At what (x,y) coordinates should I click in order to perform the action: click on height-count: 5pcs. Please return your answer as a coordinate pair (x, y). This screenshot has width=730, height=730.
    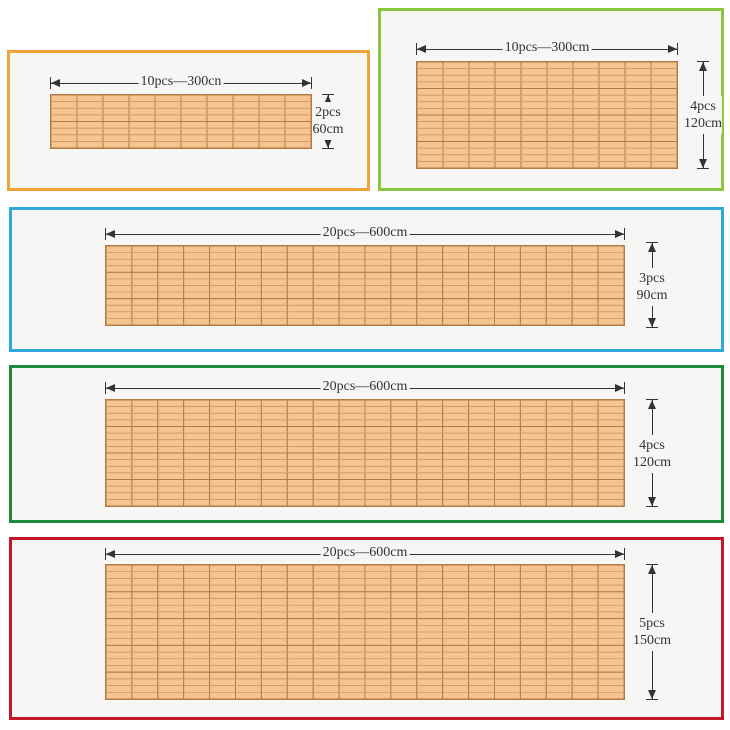
    Looking at the image, I should click on (652, 623).